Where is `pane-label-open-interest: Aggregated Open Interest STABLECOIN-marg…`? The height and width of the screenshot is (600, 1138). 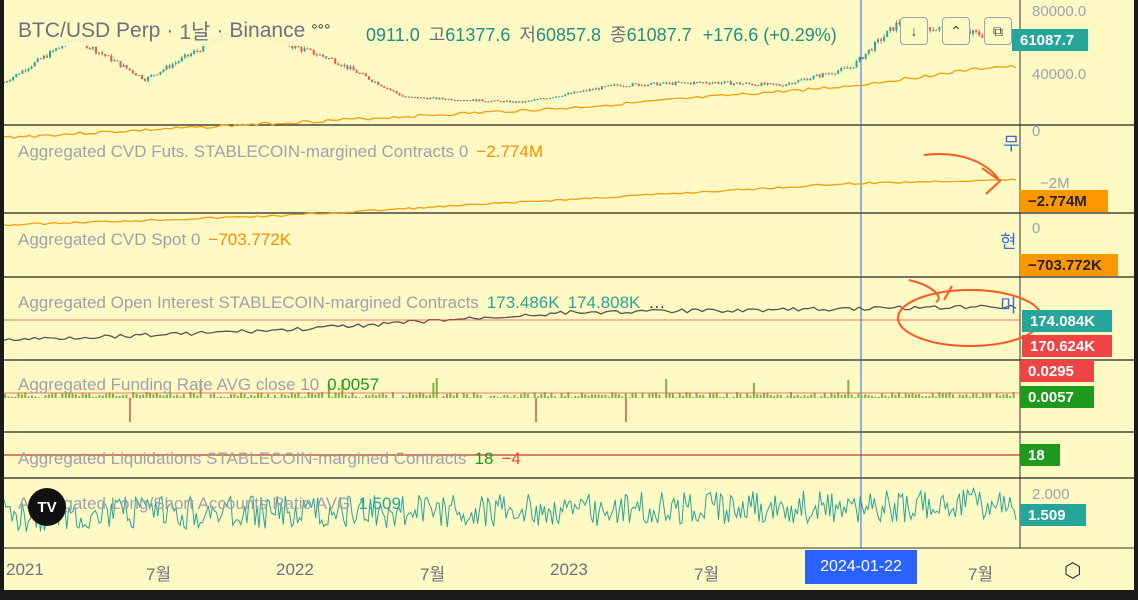 pane-label-open-interest: Aggregated Open Interest STABLECOIN-marg… is located at coordinates (342, 302).